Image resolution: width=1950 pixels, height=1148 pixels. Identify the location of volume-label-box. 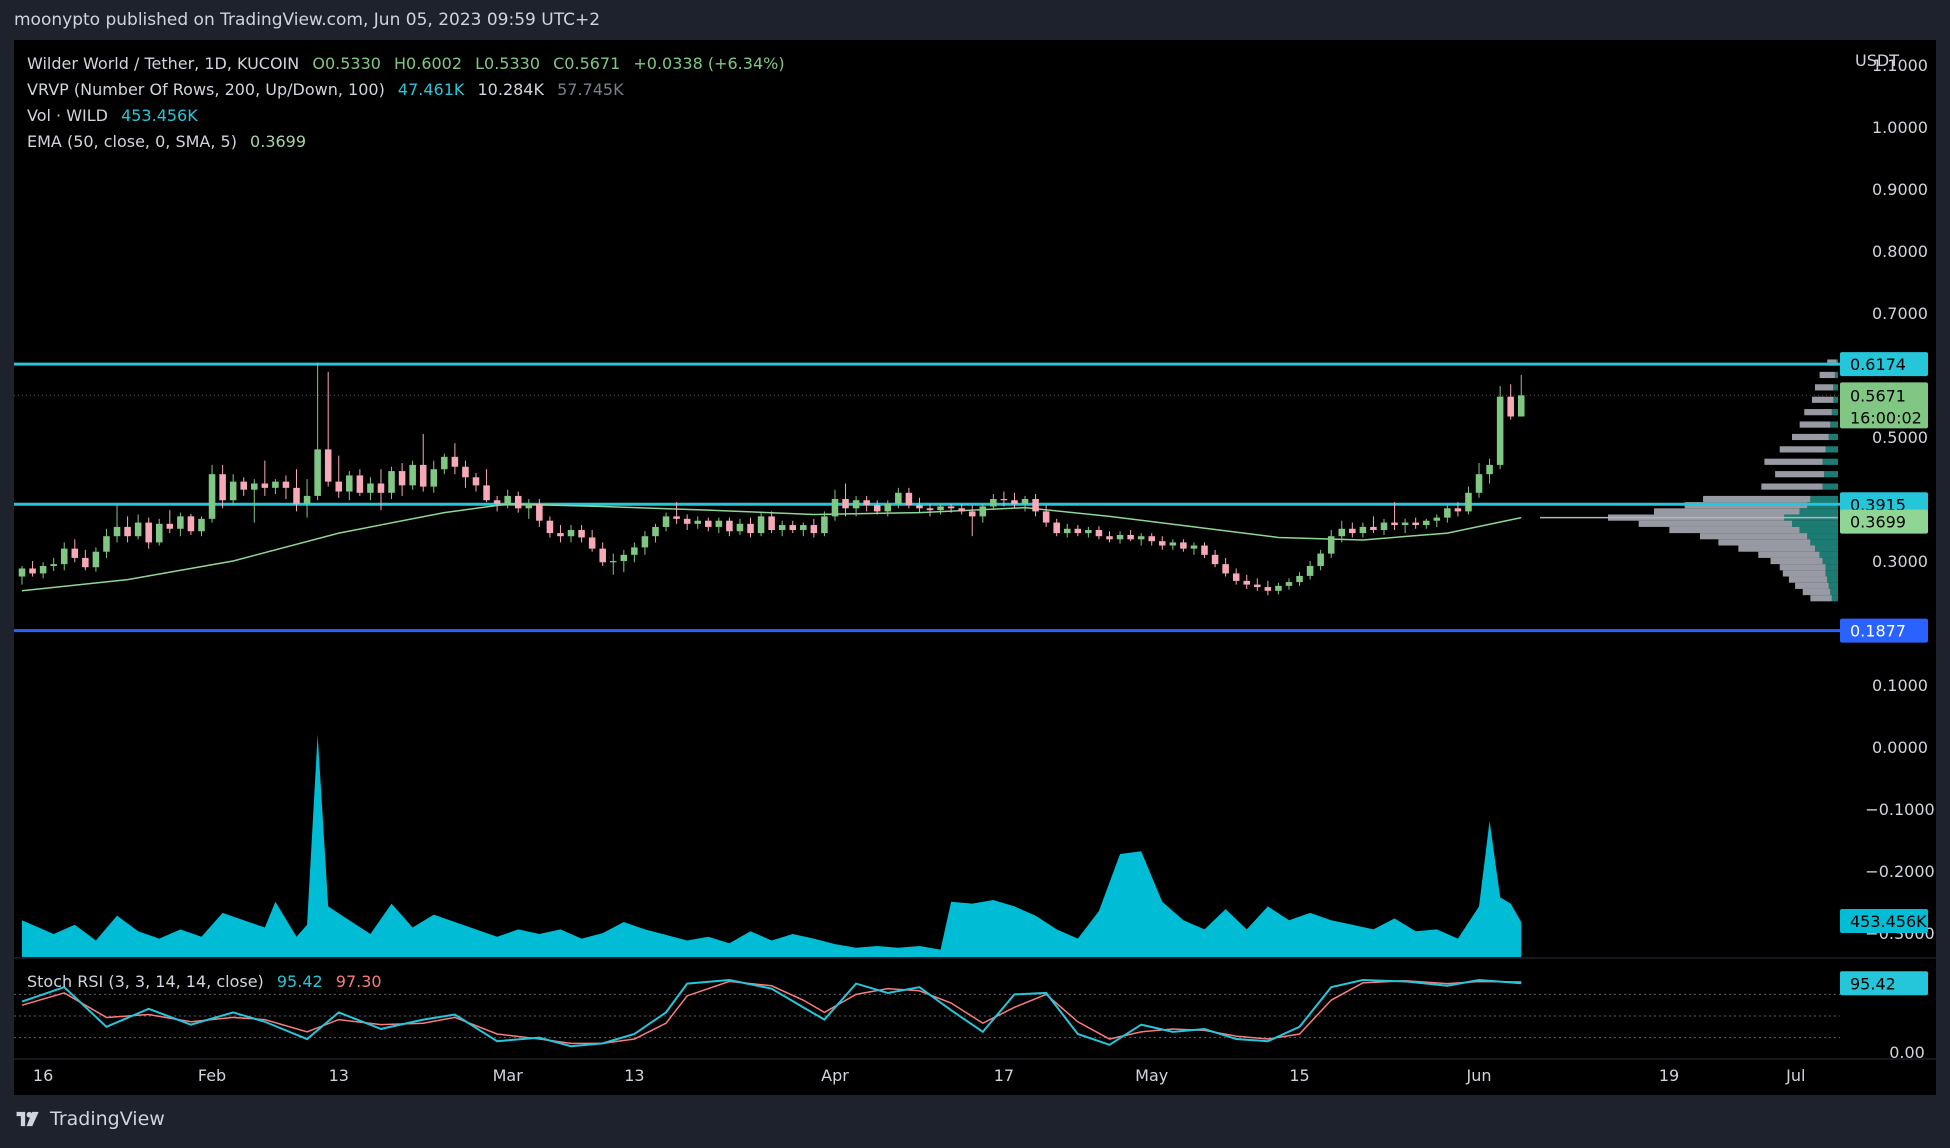
(1884, 921).